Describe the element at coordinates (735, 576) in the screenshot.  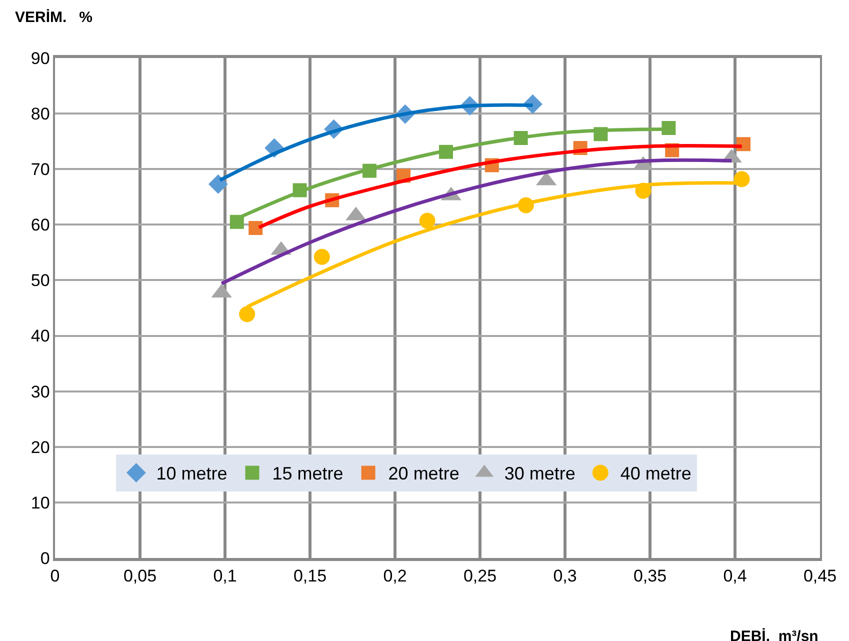
I see `x-tick-label: 0,4` at that location.